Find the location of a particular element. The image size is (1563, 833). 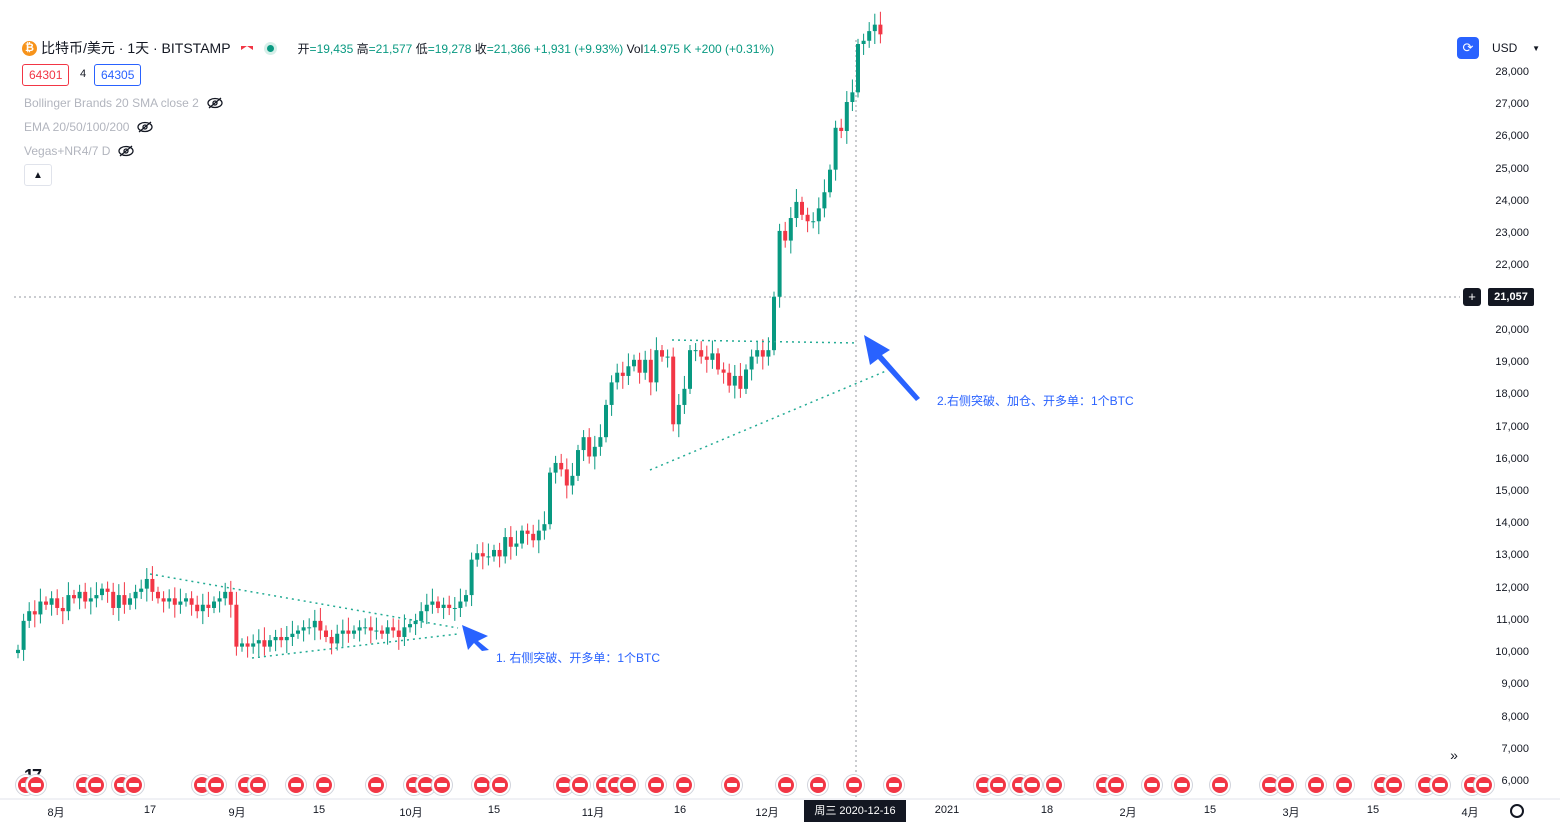

indicator-ema: EMA 20/50/100/200 is located at coordinates (89, 127).